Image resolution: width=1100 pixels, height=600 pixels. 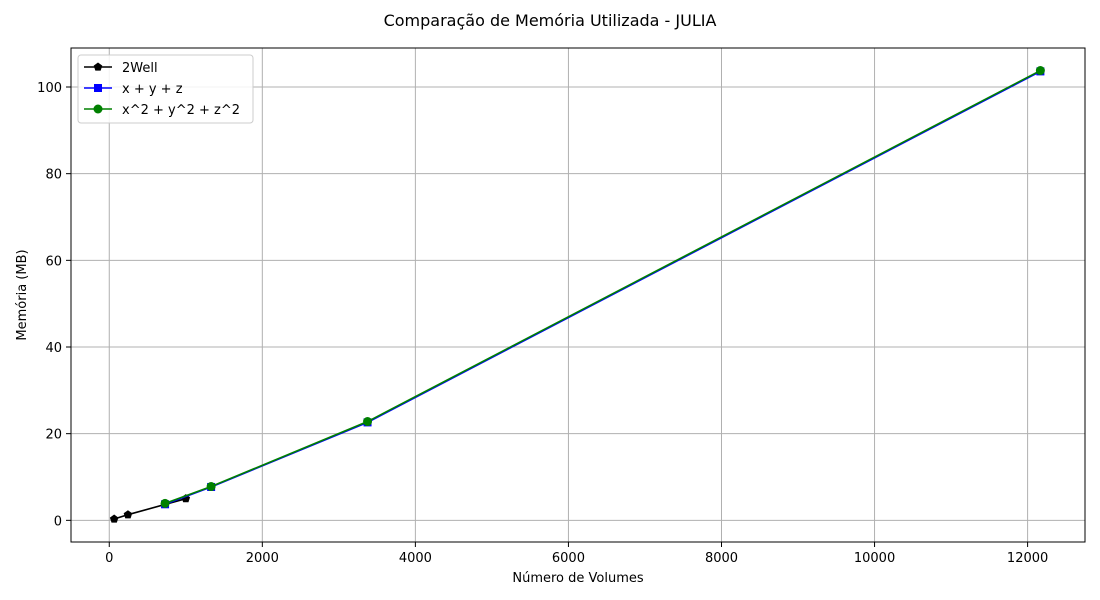 I want to click on y-tick-label: 40, so click(x=53, y=348).